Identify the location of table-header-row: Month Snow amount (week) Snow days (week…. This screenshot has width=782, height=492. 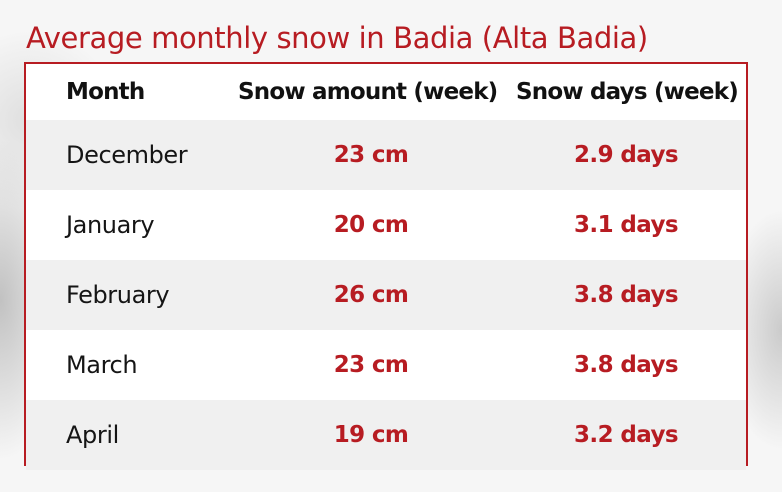
(386, 92).